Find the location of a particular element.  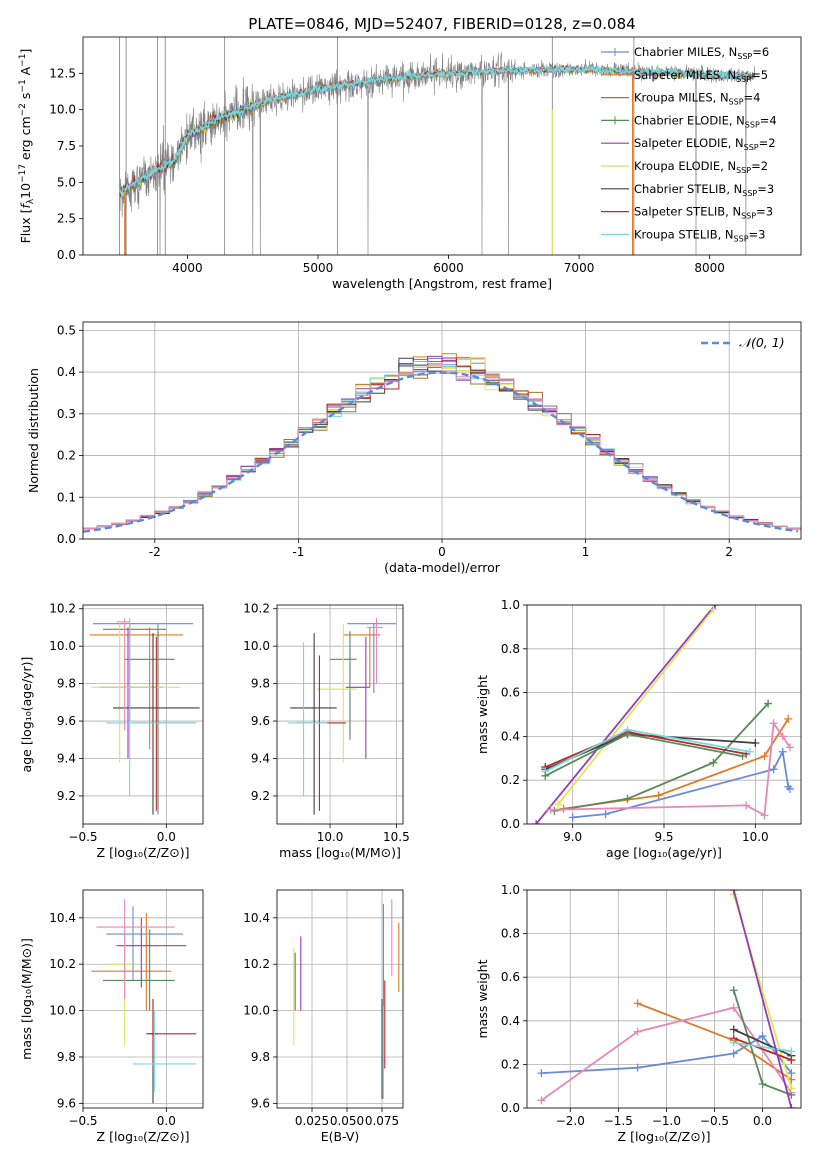

y-tick-label: 2.5 is located at coordinates (66, 219).